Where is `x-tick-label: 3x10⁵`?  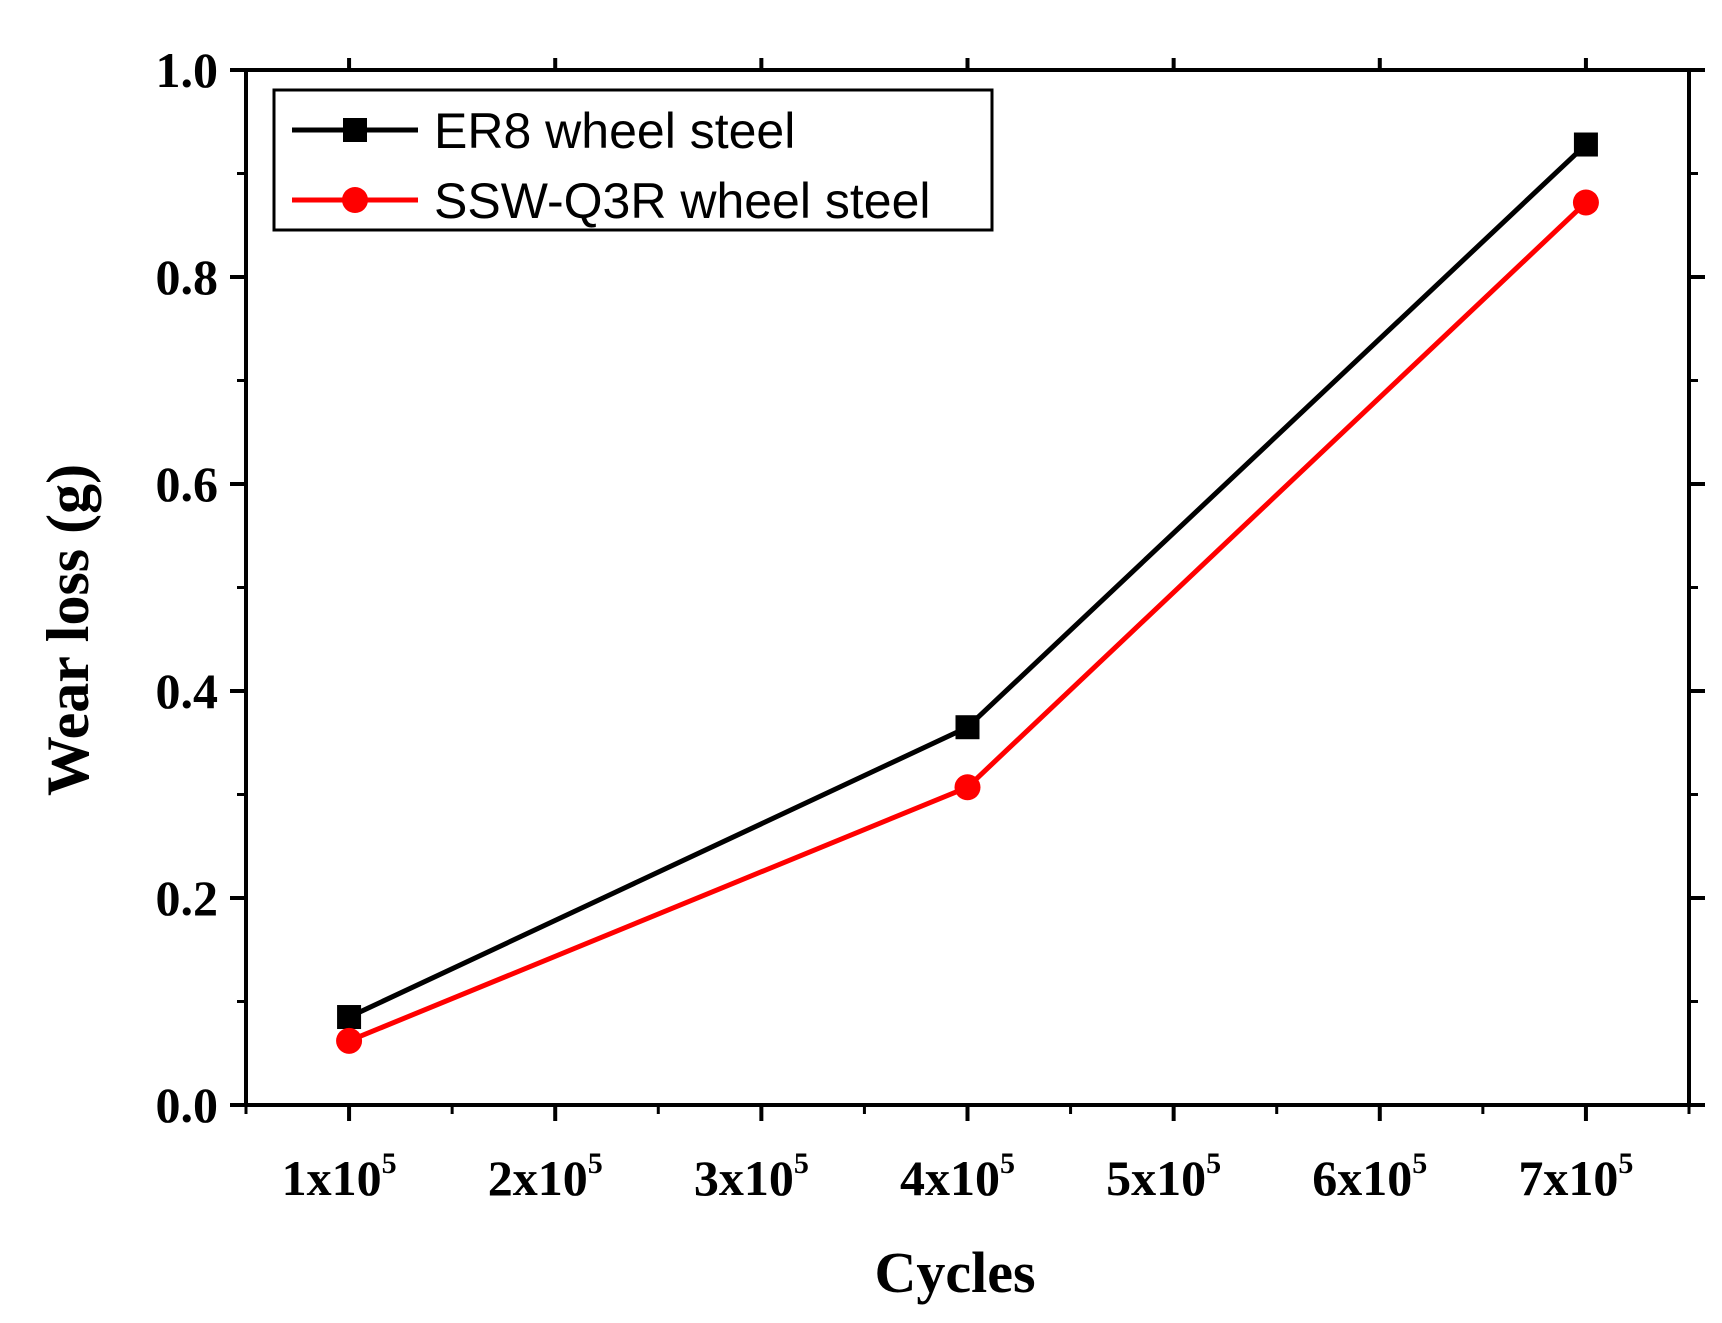 x-tick-label: 3x10⁵ is located at coordinates (751, 1176).